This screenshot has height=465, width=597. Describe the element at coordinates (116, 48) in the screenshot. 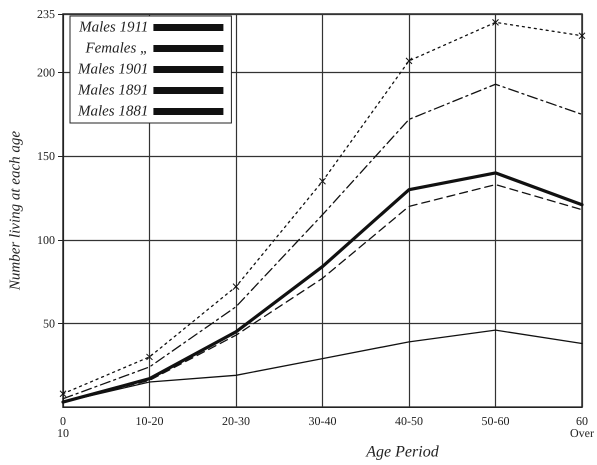

I see `legend-label: Females „` at that location.